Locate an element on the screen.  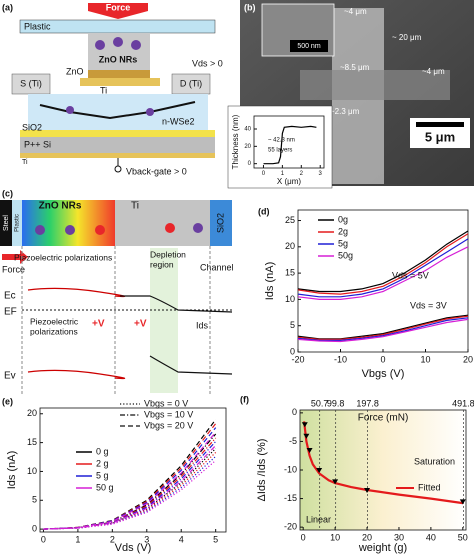
thickness-inset is located at coordinates (280, 147).